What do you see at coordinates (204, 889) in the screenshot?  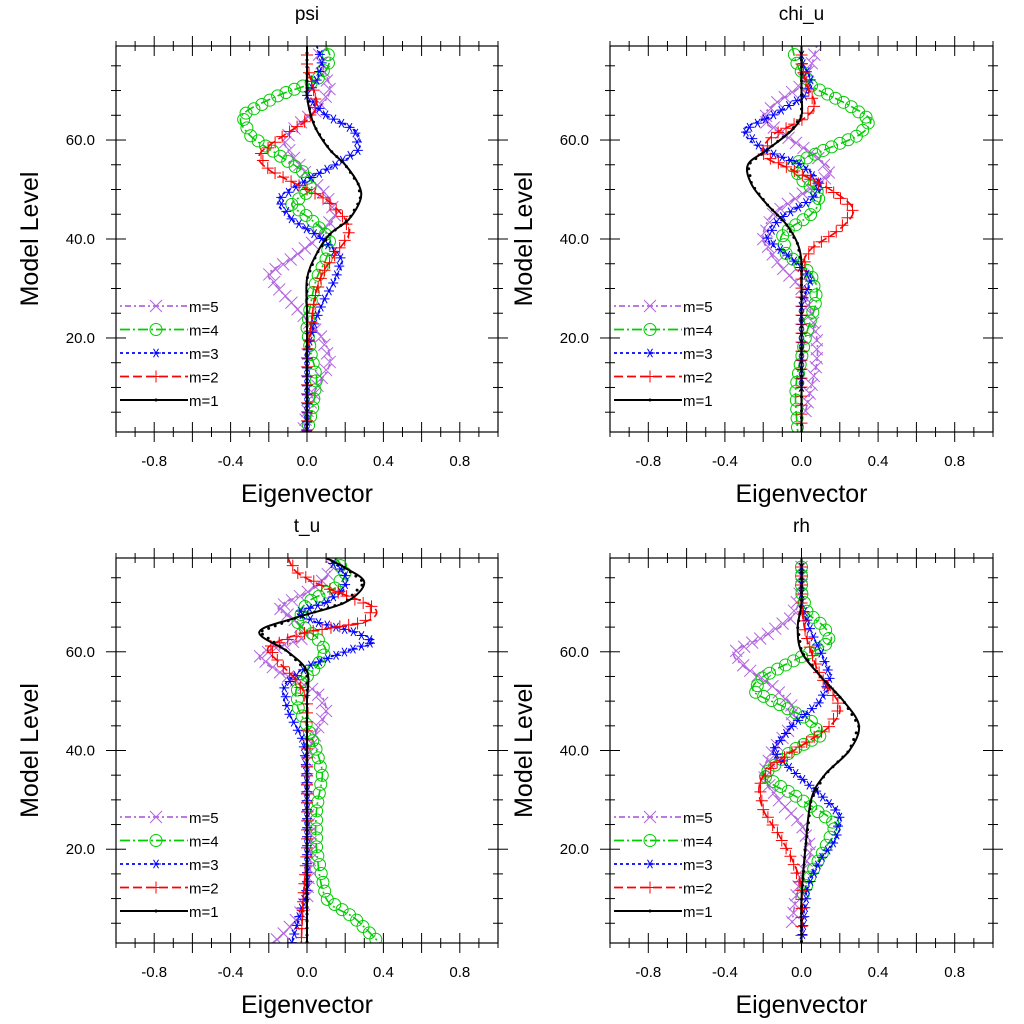 I see `legend-label: m=2` at bounding box center [204, 889].